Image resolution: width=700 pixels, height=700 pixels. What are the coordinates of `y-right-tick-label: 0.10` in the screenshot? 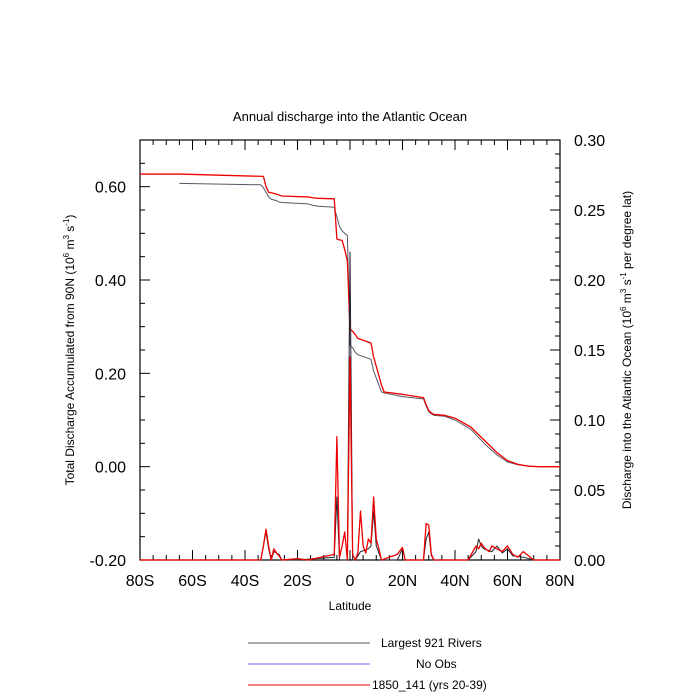 It's located at (589, 421).